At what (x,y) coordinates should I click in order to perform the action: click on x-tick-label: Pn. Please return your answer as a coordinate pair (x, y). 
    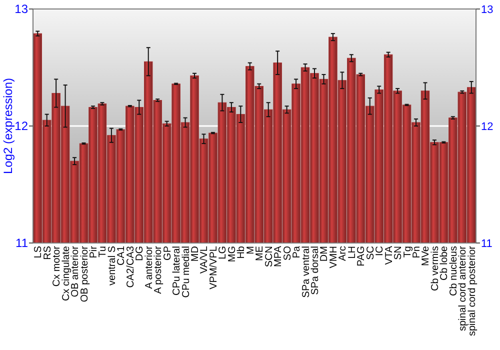
    Looking at the image, I should click on (417, 252).